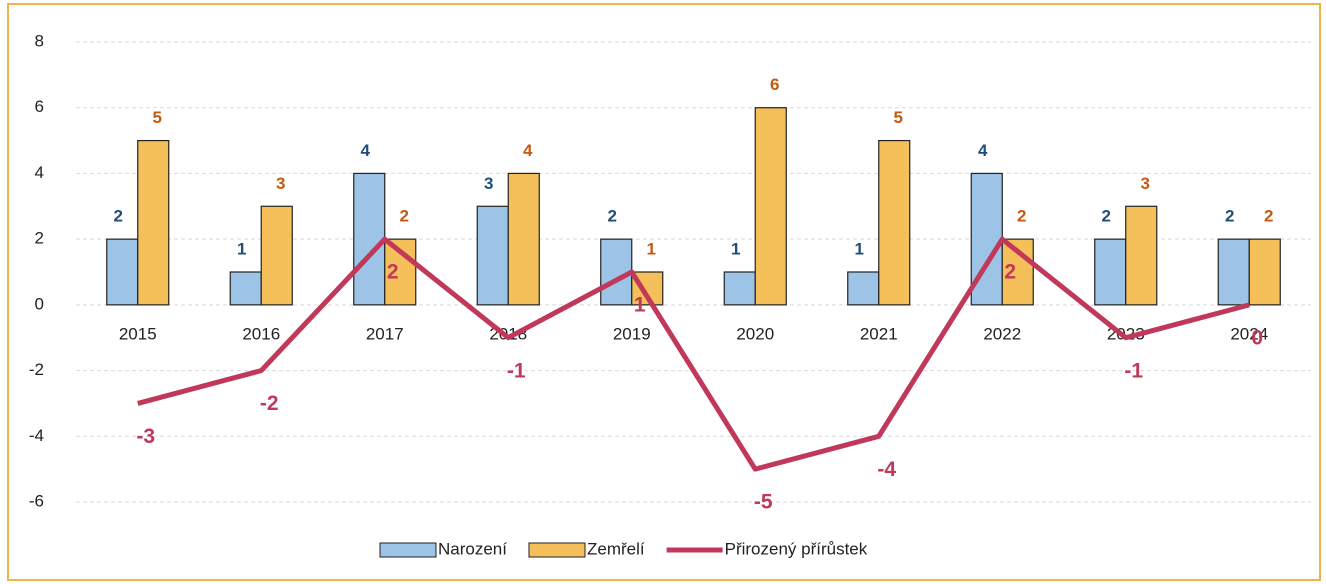 The height and width of the screenshot is (584, 1326). Describe the element at coordinates (39, 303) in the screenshot. I see `y-tick-label: 0` at that location.